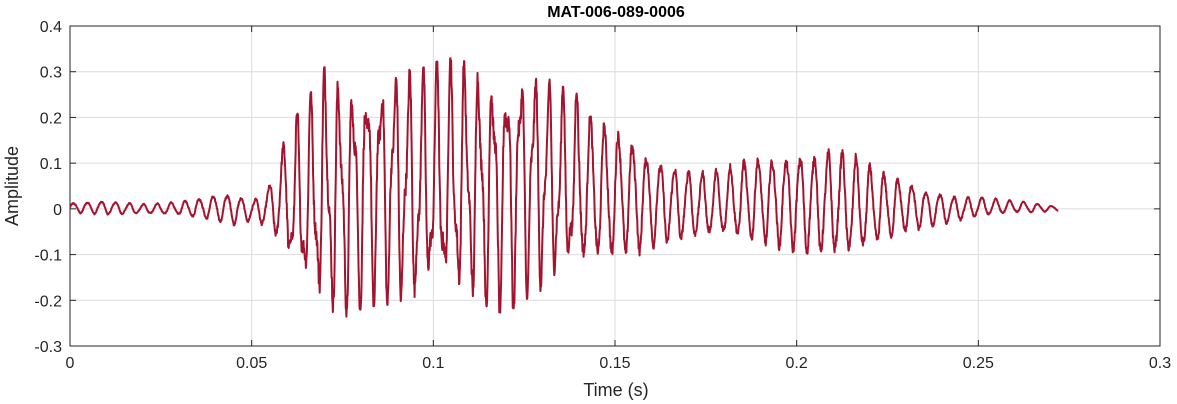 The width and height of the screenshot is (1177, 404). What do you see at coordinates (797, 363) in the screenshot?
I see `x-tick-label: 0.2` at bounding box center [797, 363].